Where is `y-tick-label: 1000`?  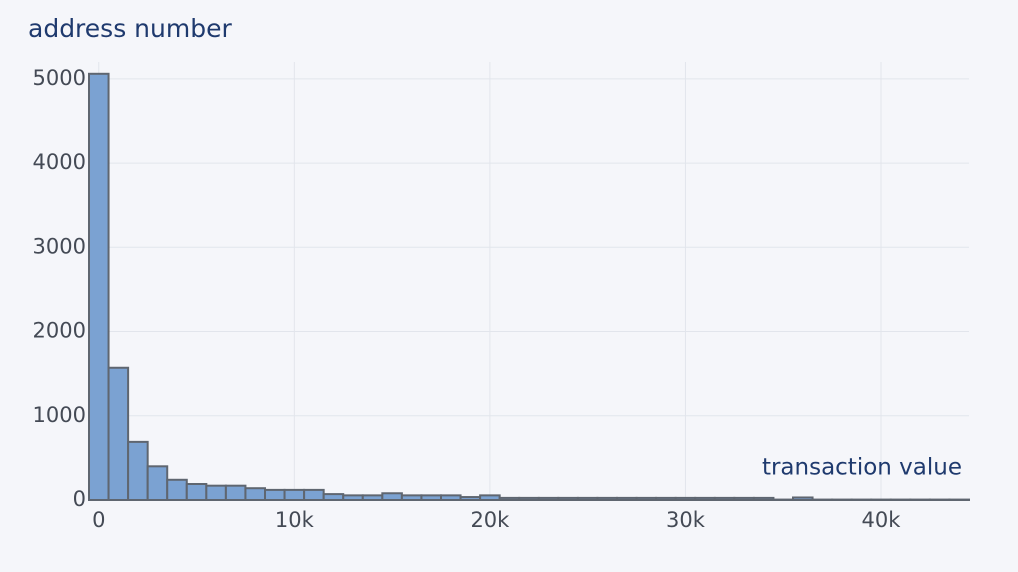 y-tick-label: 1000 is located at coordinates (59, 415).